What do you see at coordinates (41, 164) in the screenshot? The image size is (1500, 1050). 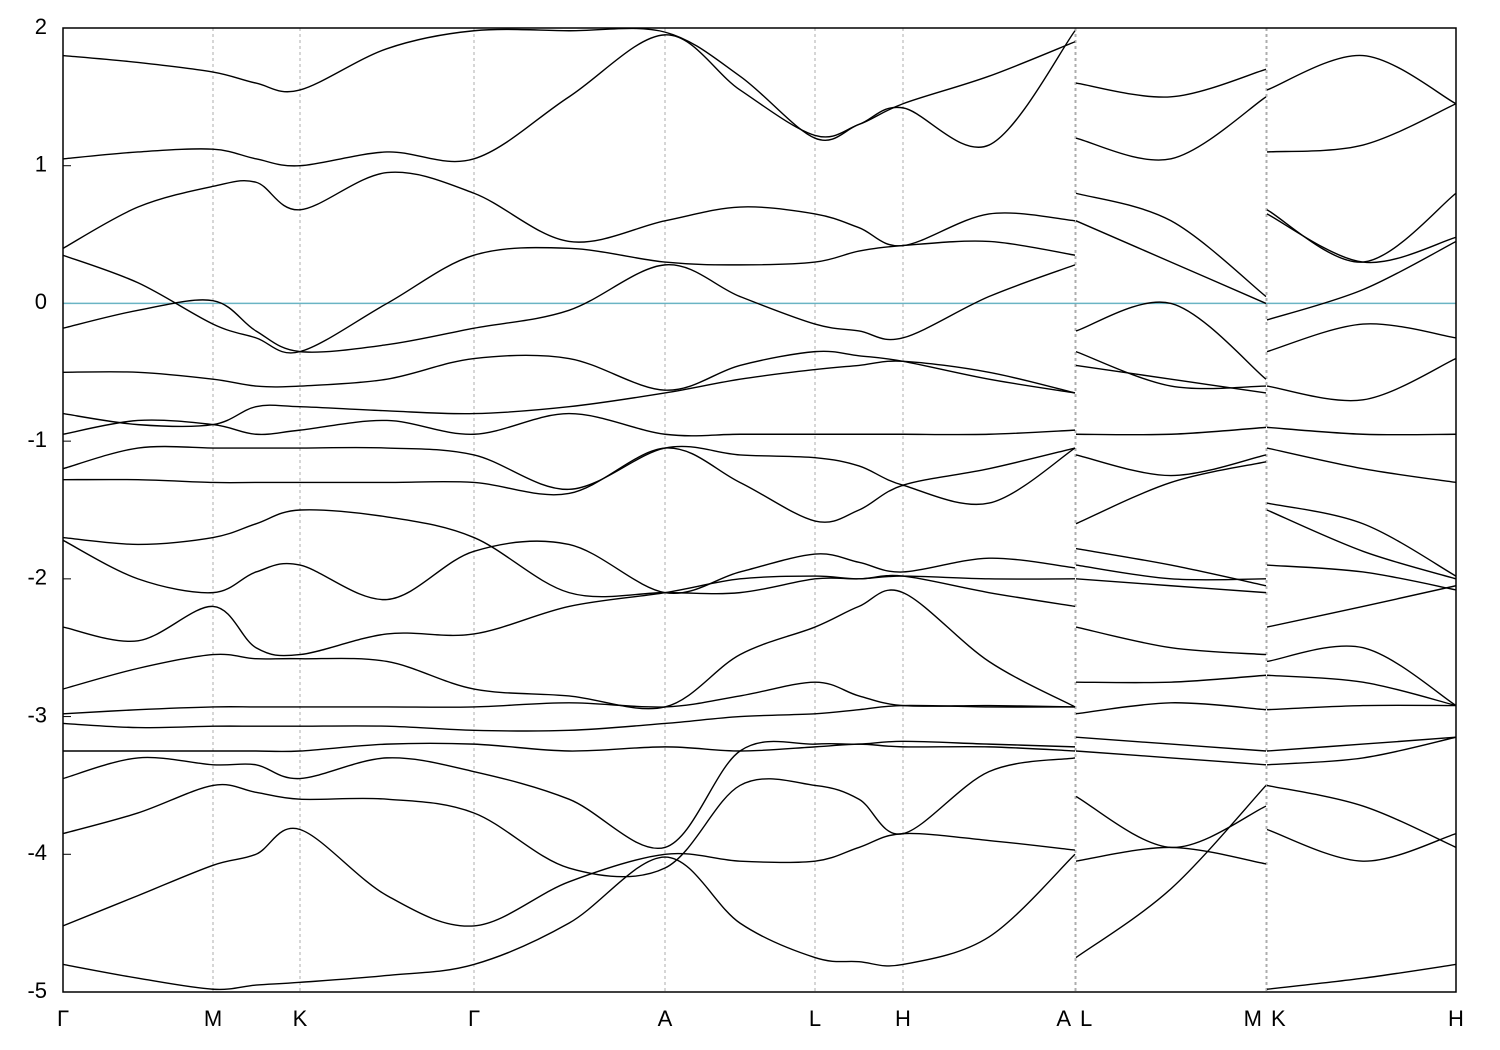 I see `y-tick-label: 1` at bounding box center [41, 164].